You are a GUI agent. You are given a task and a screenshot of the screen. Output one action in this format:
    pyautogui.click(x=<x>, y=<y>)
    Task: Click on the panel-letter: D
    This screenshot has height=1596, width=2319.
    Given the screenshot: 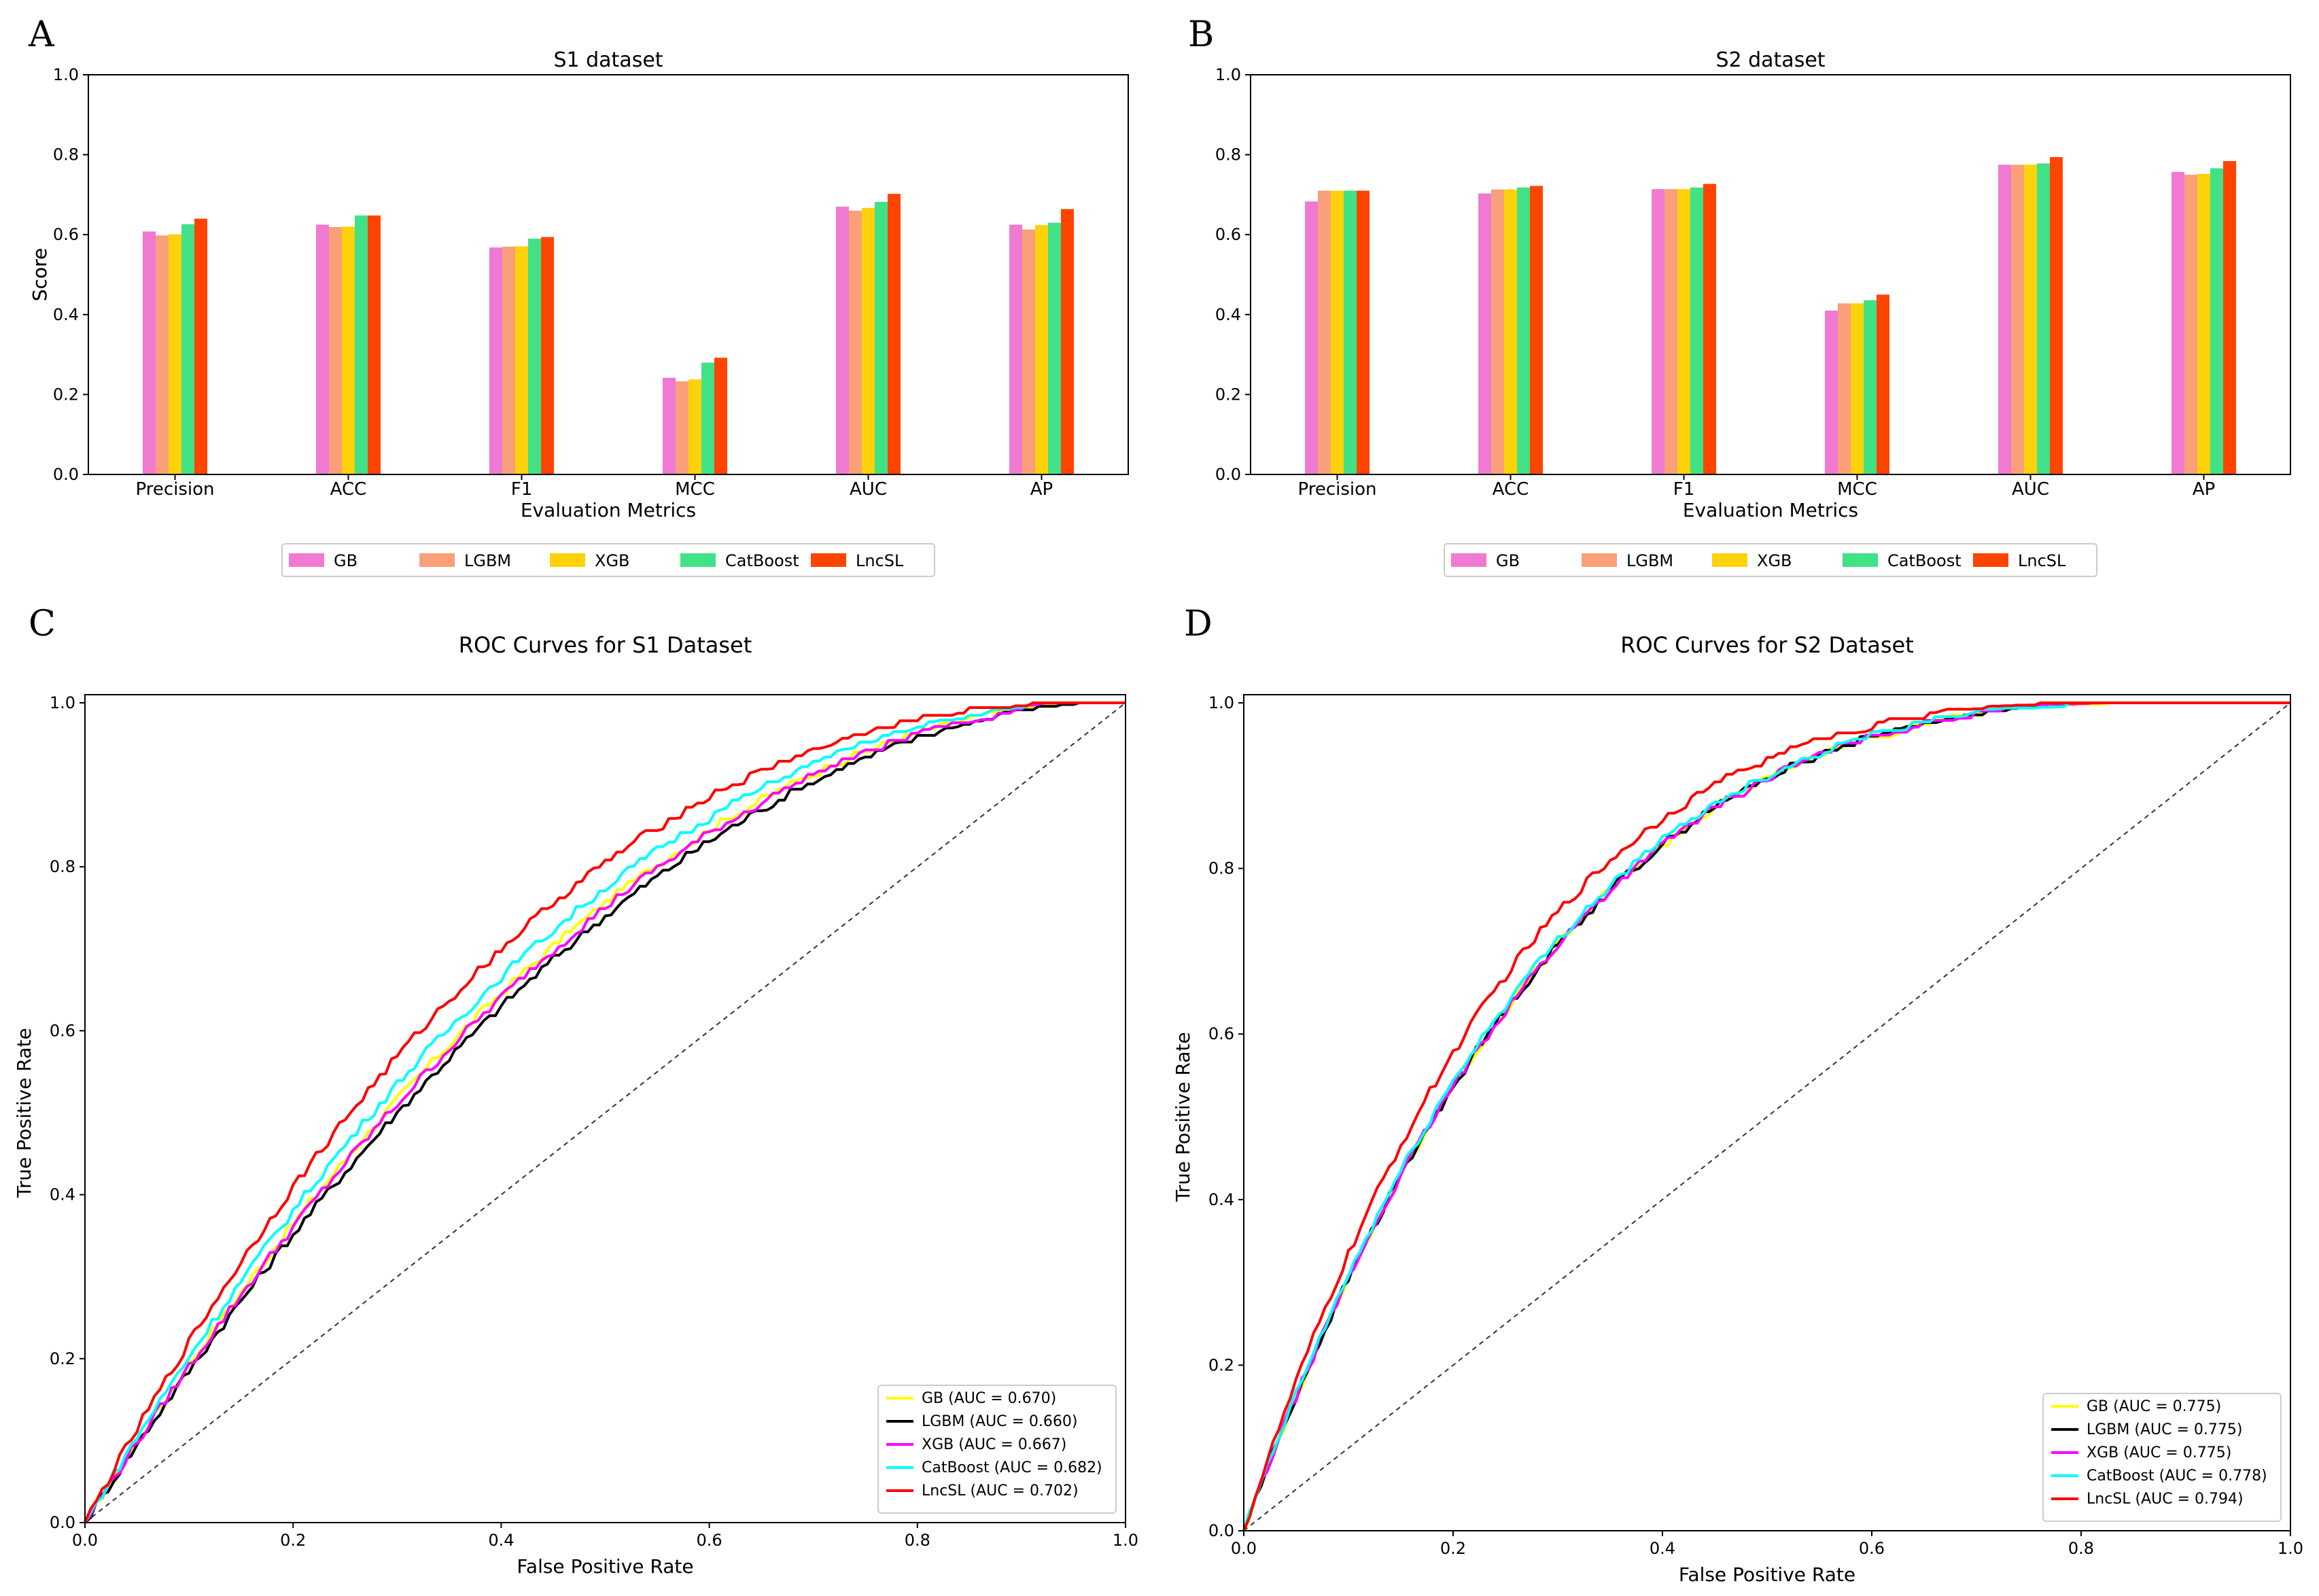 What is the action you would take?
    pyautogui.click(x=1198, y=624)
    